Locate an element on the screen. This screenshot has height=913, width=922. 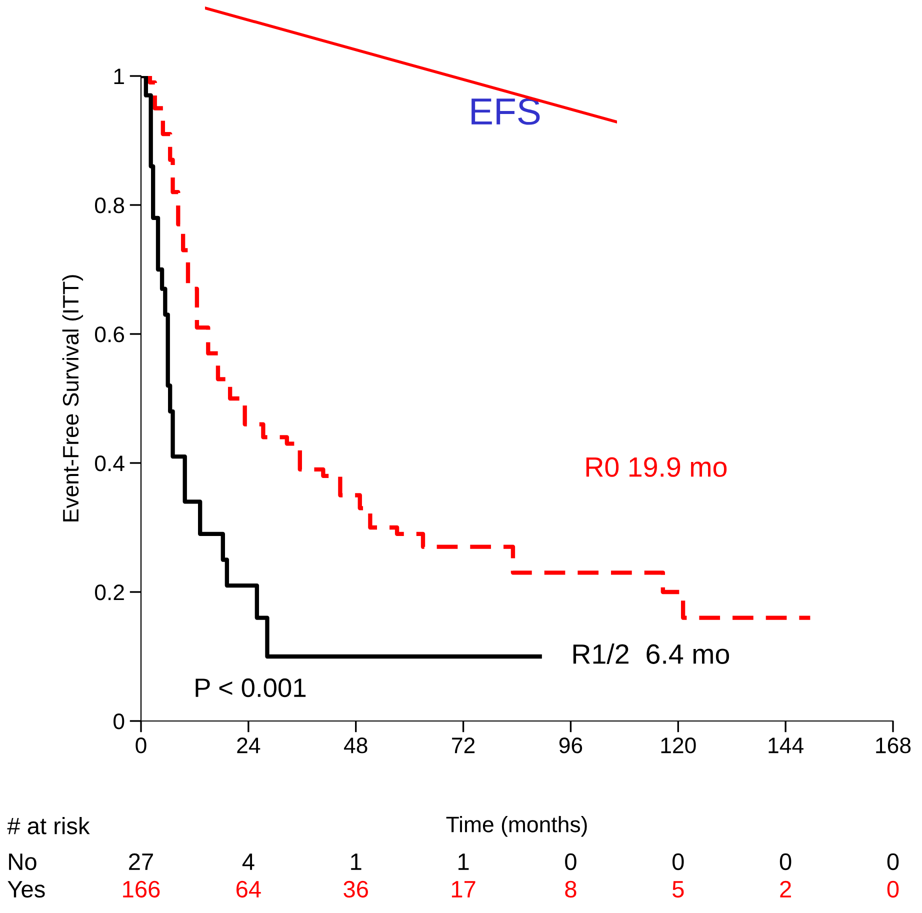
text: 27 is located at coordinates (141, 861).